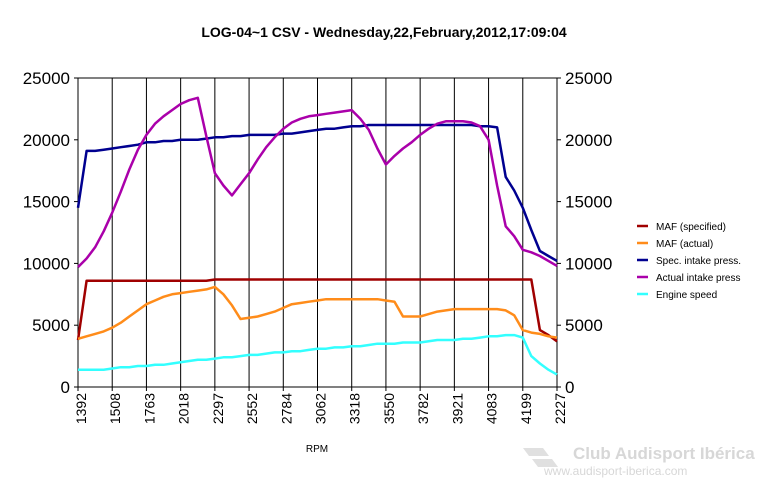 This screenshot has height=481, width=769. I want to click on y-tick-label-right: 10000, so click(588, 263).